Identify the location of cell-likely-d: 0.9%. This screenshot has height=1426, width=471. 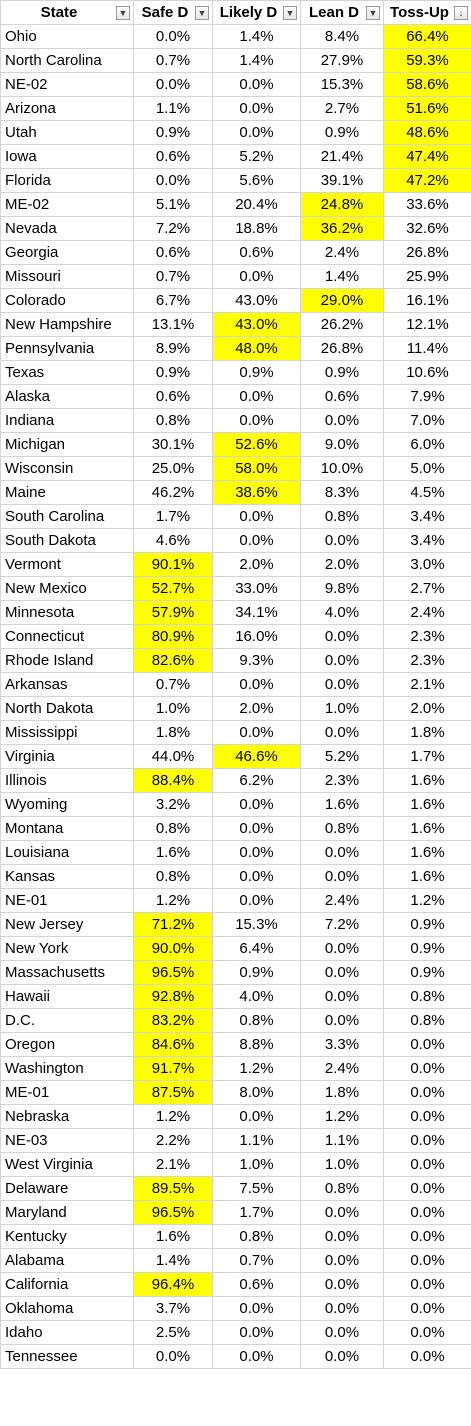
(256, 372).